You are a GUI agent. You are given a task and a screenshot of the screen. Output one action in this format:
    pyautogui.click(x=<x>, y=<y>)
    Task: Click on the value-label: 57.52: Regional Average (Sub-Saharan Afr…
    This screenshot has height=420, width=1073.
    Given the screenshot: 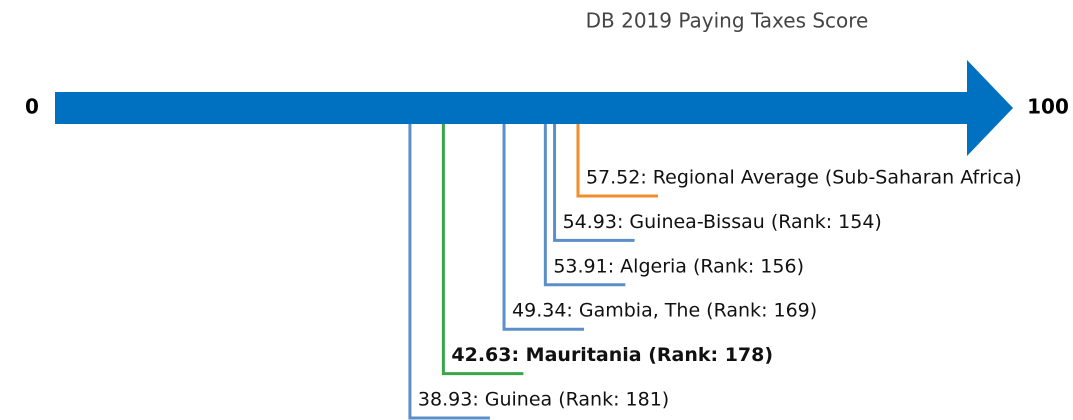 What is the action you would take?
    pyautogui.click(x=804, y=178)
    